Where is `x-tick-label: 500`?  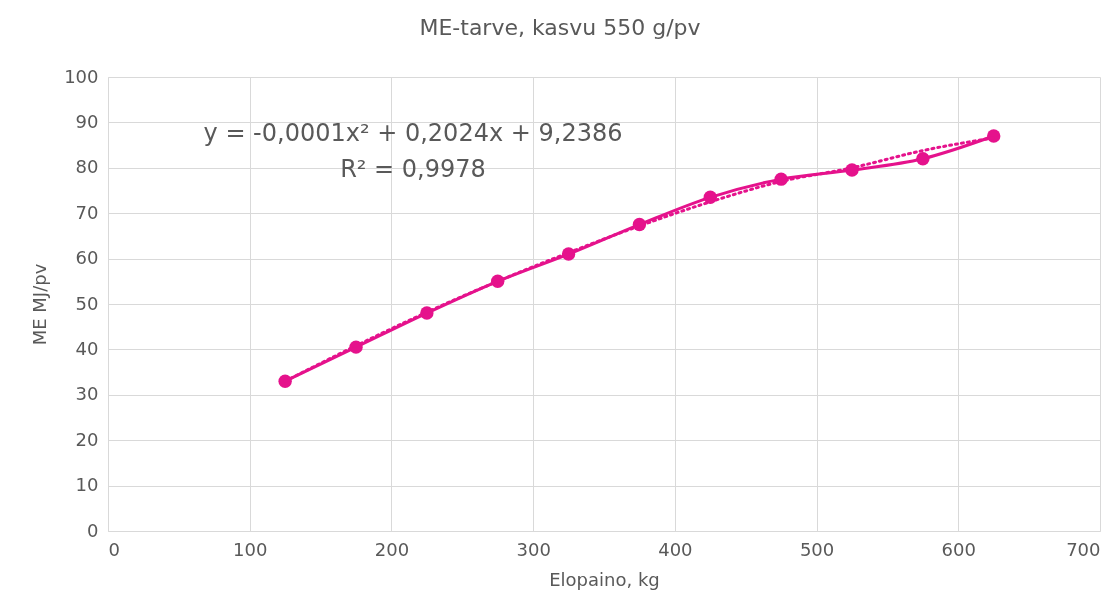 x-tick-label: 500 is located at coordinates (817, 549).